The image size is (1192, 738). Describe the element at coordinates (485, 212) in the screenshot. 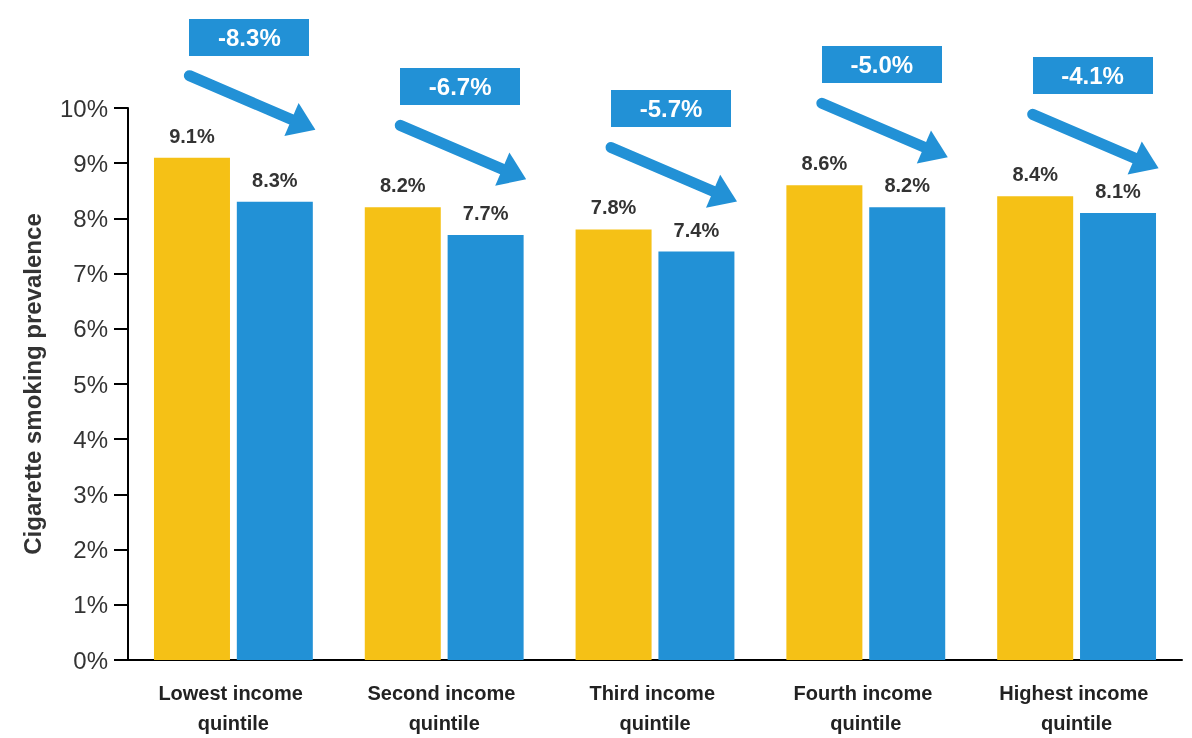

I see `data-label: 7.7%` at that location.